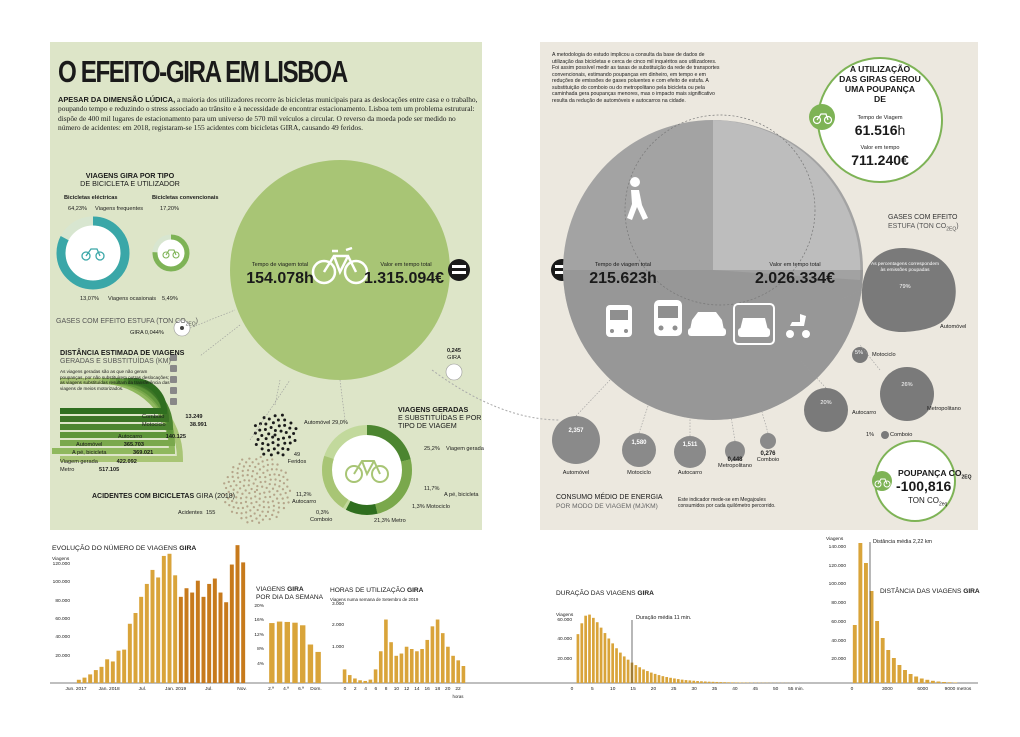 The width and height of the screenshot is (1020, 737). I want to click on geradas-donut-seg4, so click(367, 470).